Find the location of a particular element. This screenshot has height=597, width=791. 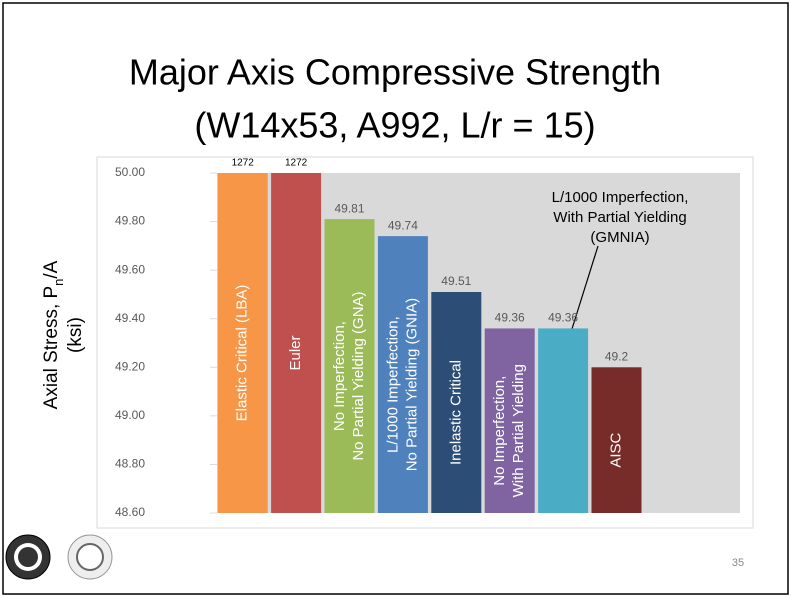

category-label-line: With Partial Yielding is located at coordinates (518, 430).